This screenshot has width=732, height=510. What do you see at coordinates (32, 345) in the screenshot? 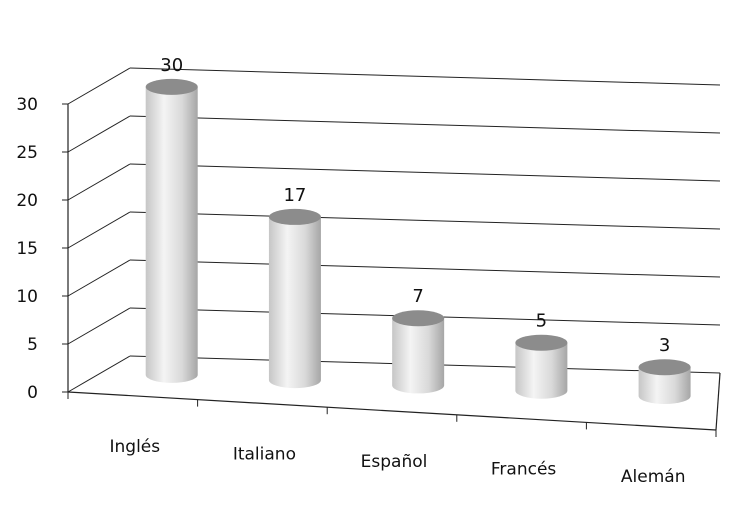
I see `y-tick-label-5: 5` at bounding box center [32, 345].